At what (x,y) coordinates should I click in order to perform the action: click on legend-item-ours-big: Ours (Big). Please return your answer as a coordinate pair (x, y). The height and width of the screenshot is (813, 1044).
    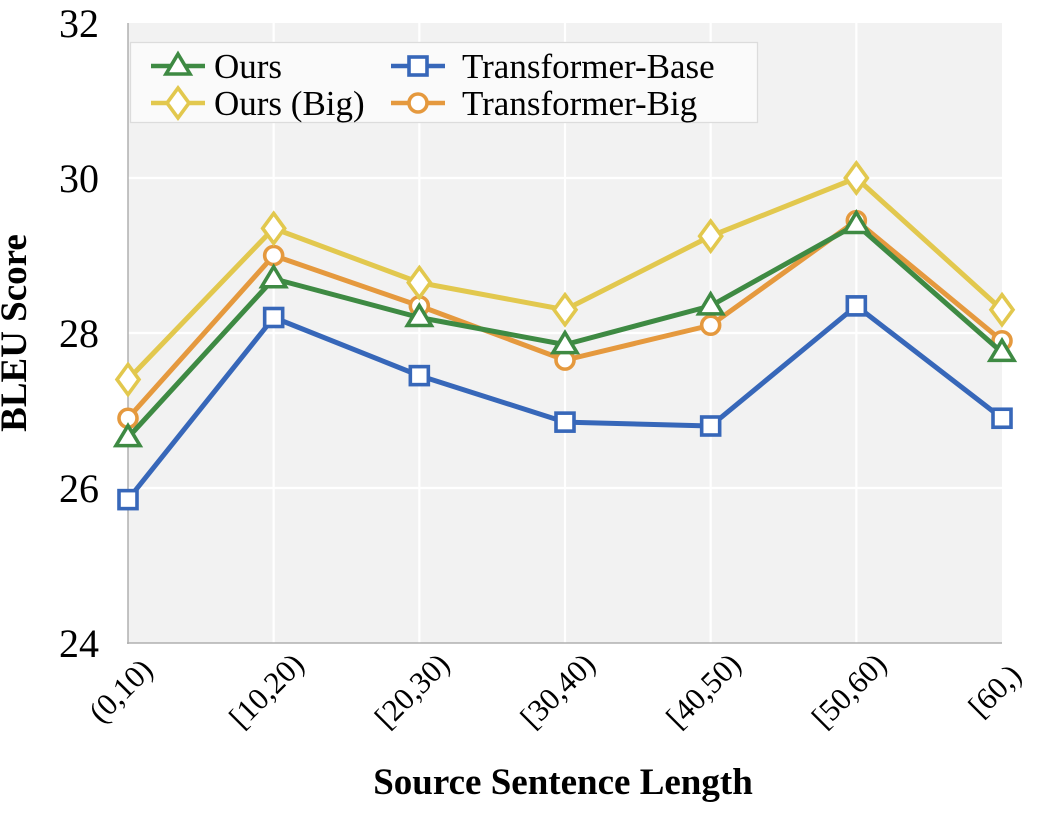
    Looking at the image, I should click on (258, 103).